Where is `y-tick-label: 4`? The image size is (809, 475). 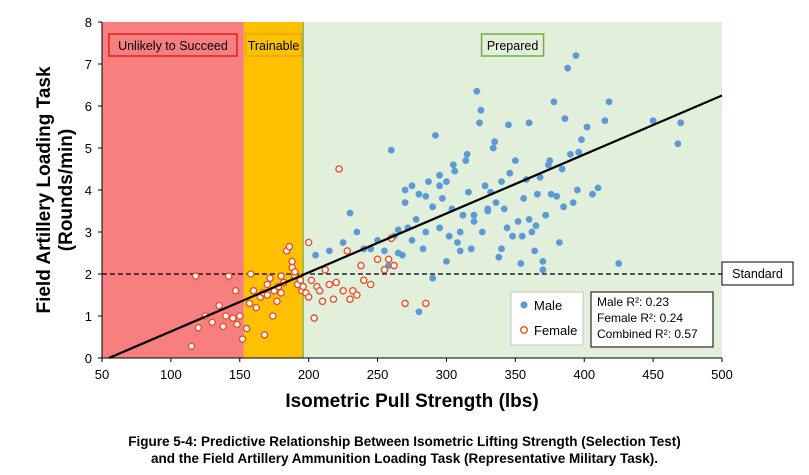
y-tick-label: 4 is located at coordinates (88, 190).